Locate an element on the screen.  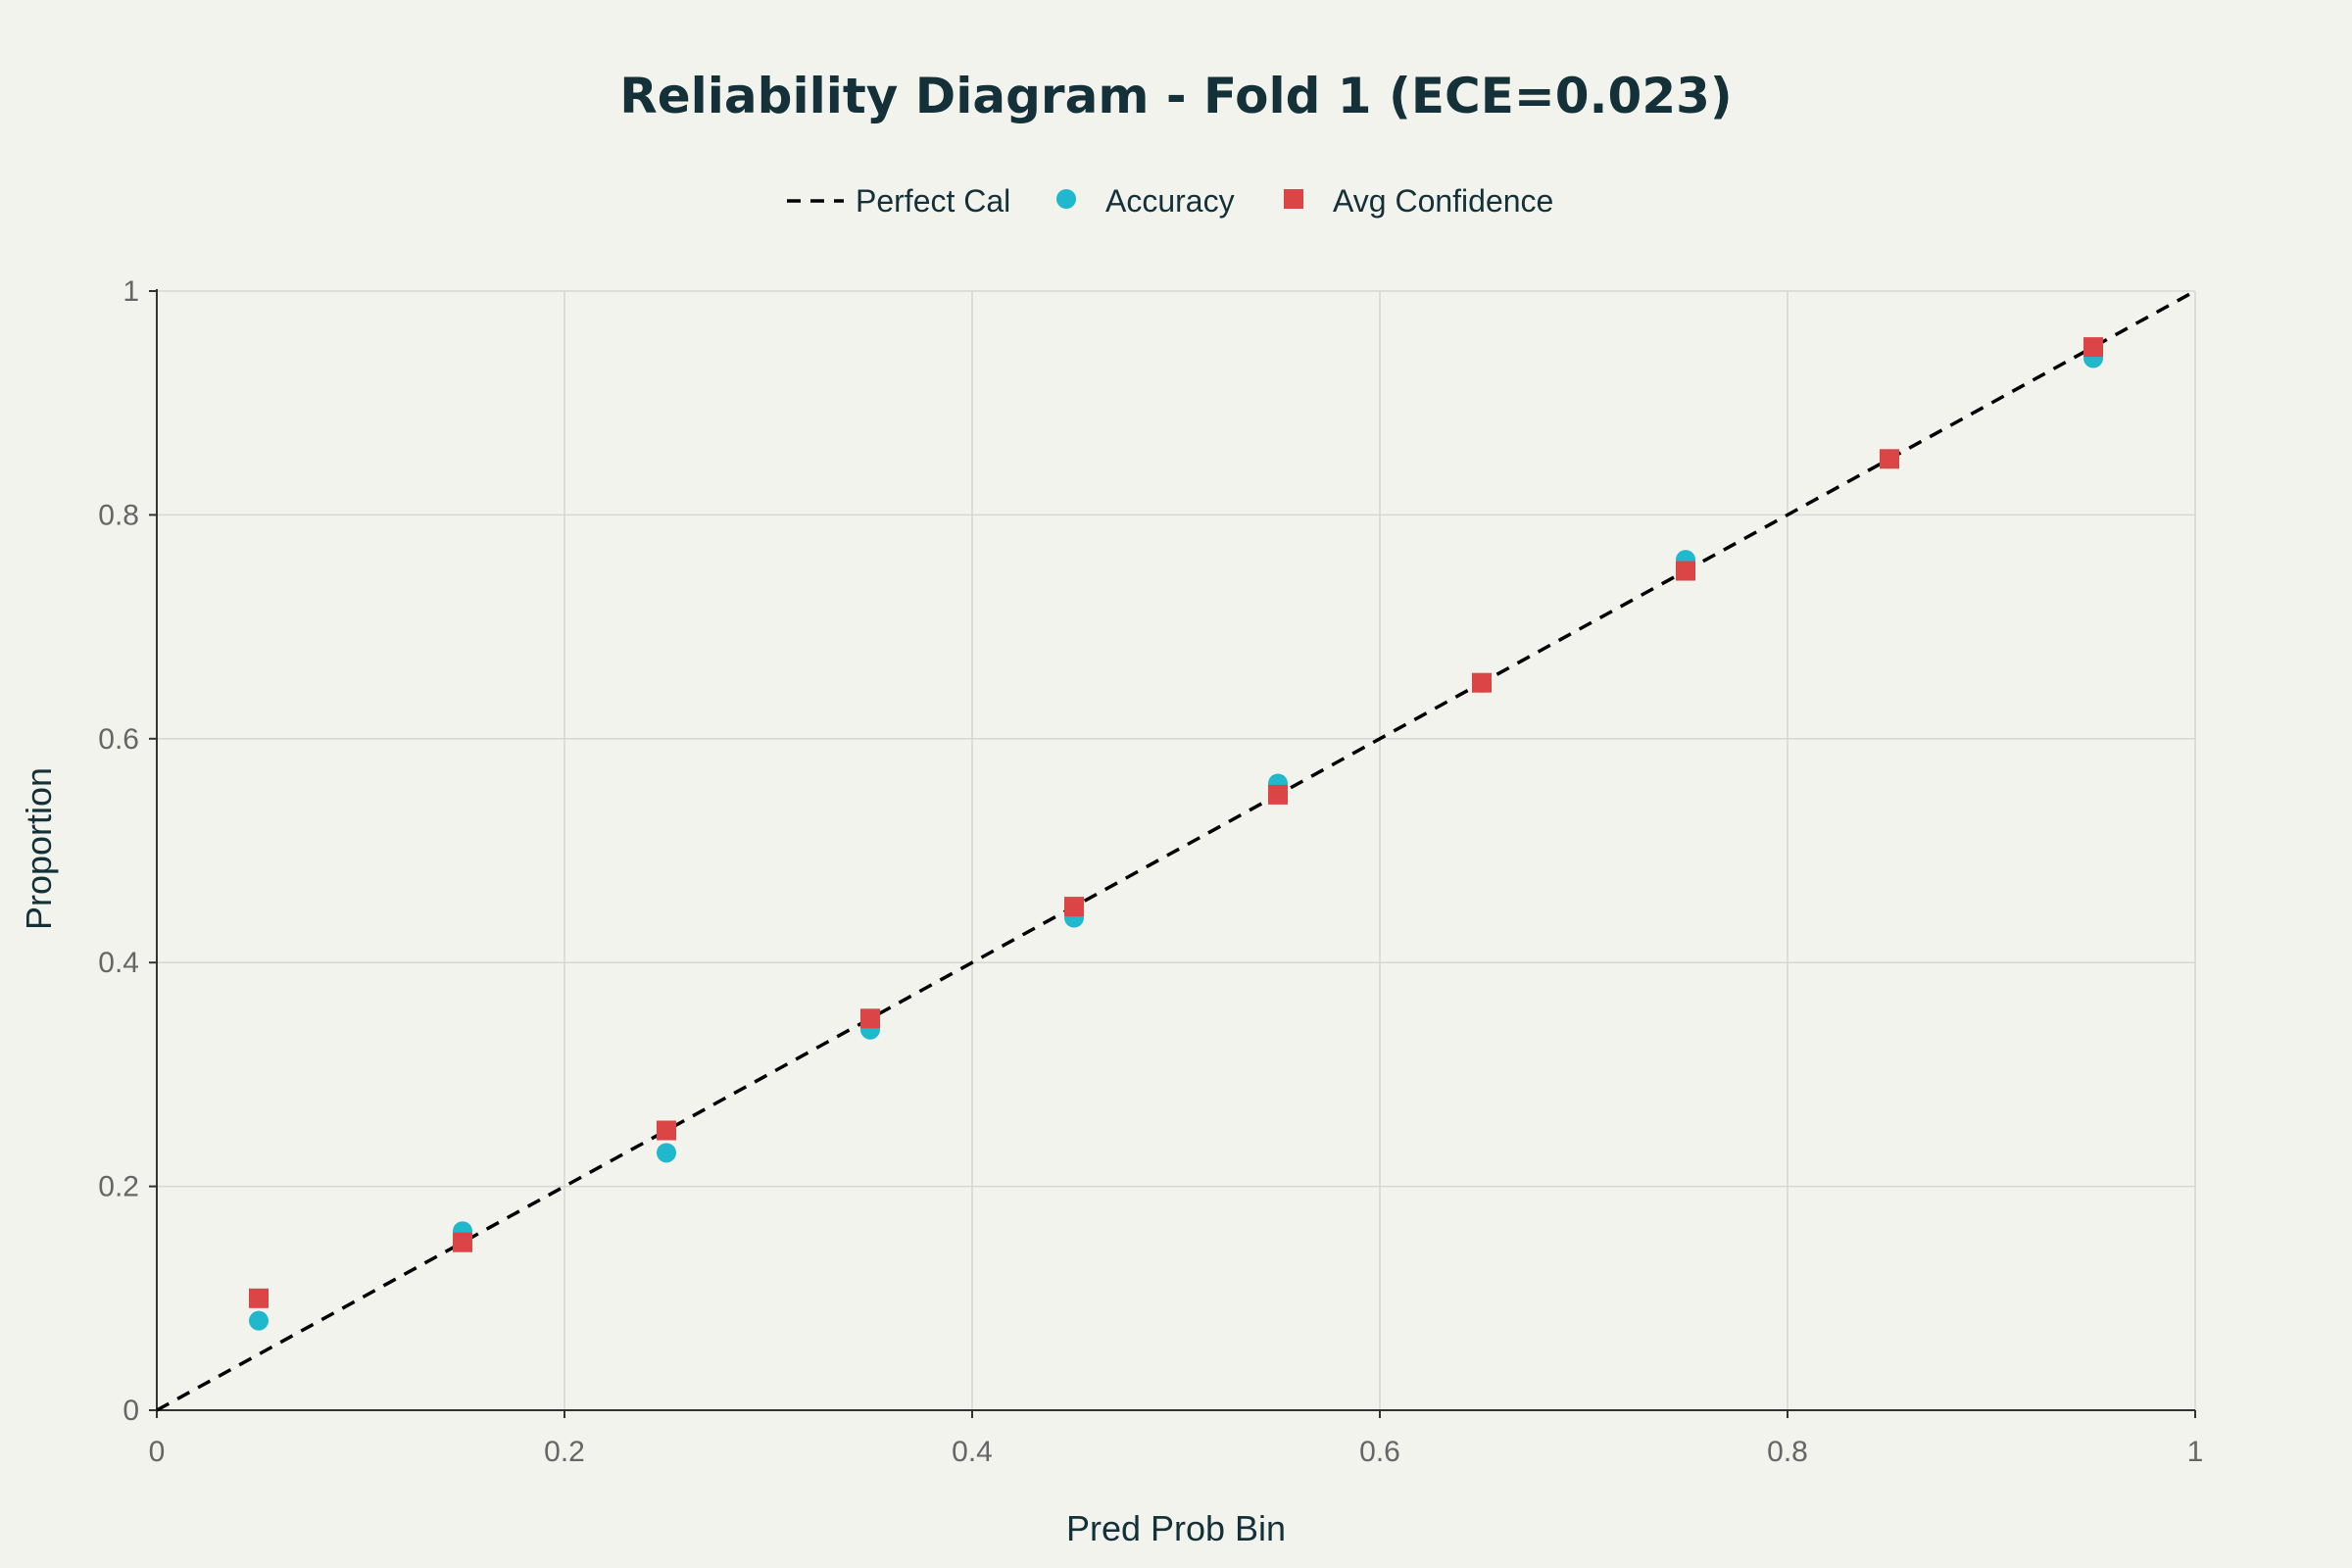
legend: Perfect Cal Accuracy Avg Confidence is located at coordinates (1170, 201).